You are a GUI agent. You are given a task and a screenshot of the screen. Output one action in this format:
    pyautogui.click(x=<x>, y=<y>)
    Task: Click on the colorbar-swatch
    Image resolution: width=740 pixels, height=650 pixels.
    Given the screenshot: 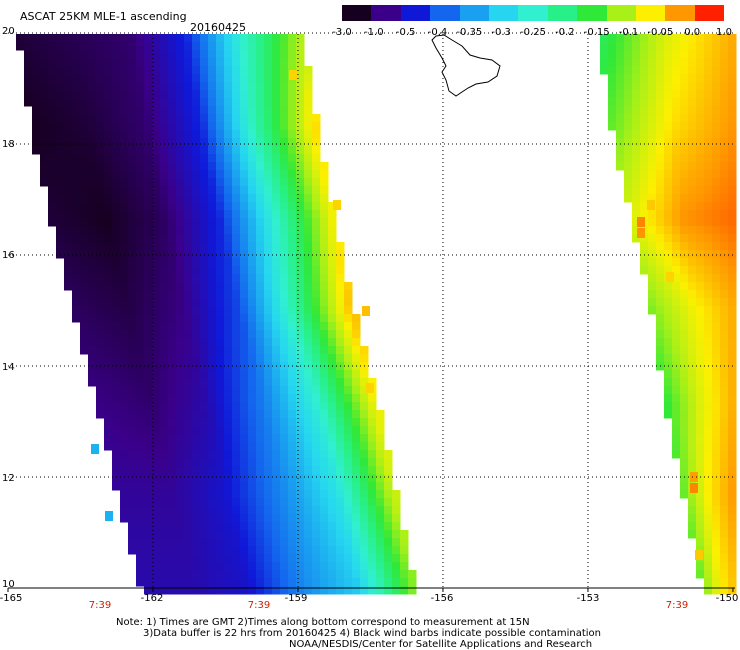 What is the action you would take?
    pyautogui.click(x=592, y=13)
    